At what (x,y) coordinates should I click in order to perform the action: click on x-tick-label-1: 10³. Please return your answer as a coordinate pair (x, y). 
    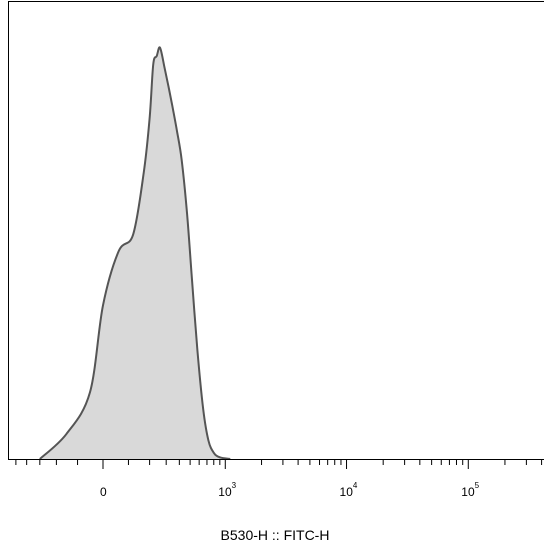
    Looking at the image, I should click on (227, 490).